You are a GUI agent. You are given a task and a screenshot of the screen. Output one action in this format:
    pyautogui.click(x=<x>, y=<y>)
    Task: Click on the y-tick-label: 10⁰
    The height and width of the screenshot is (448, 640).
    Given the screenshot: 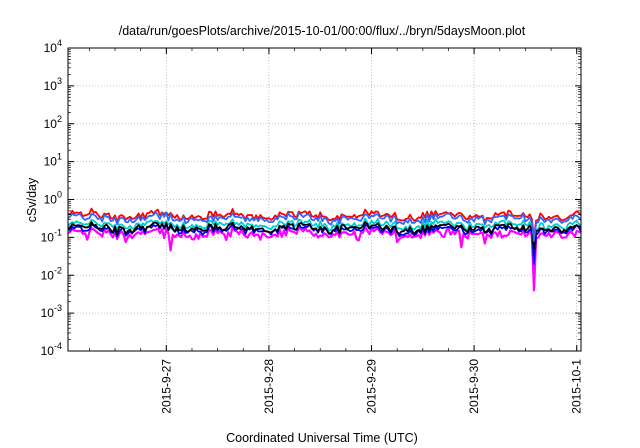 What is the action you would take?
    pyautogui.click(x=53, y=198)
    